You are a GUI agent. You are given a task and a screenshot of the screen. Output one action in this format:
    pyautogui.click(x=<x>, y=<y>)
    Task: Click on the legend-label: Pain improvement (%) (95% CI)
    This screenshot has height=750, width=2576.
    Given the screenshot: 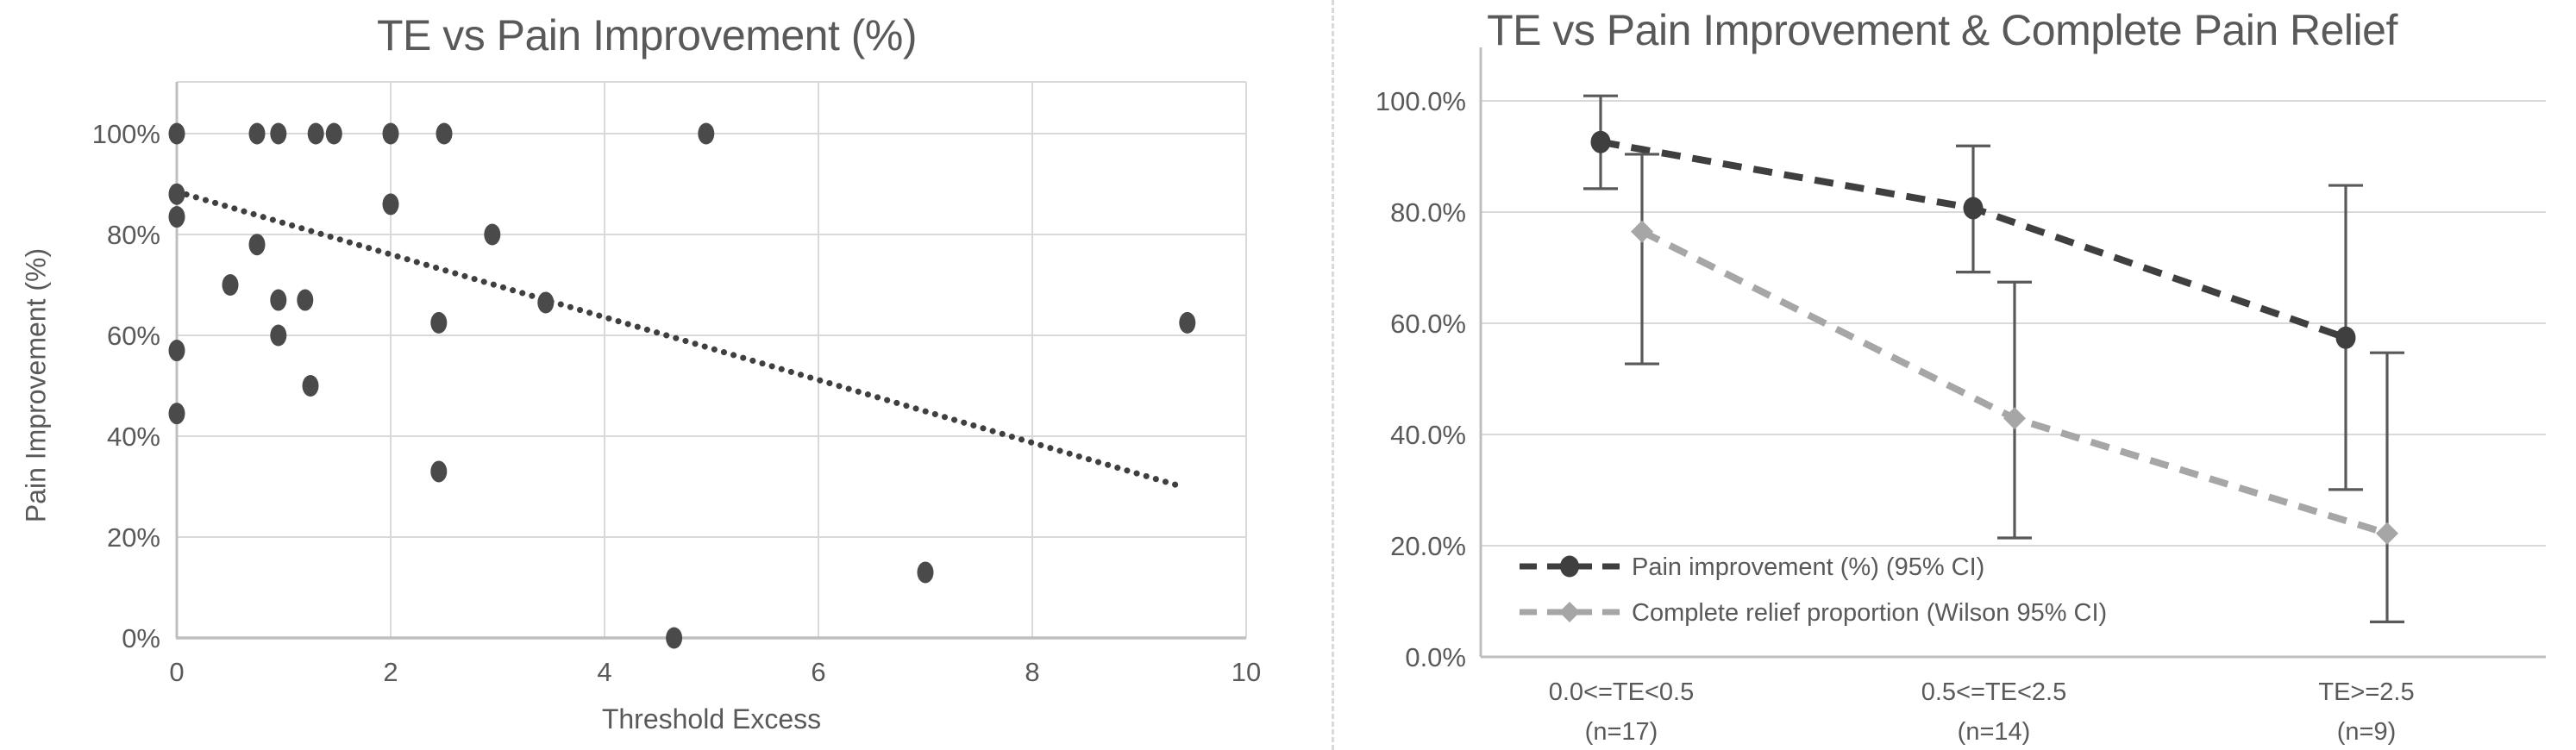 What is the action you would take?
    pyautogui.click(x=1808, y=567)
    